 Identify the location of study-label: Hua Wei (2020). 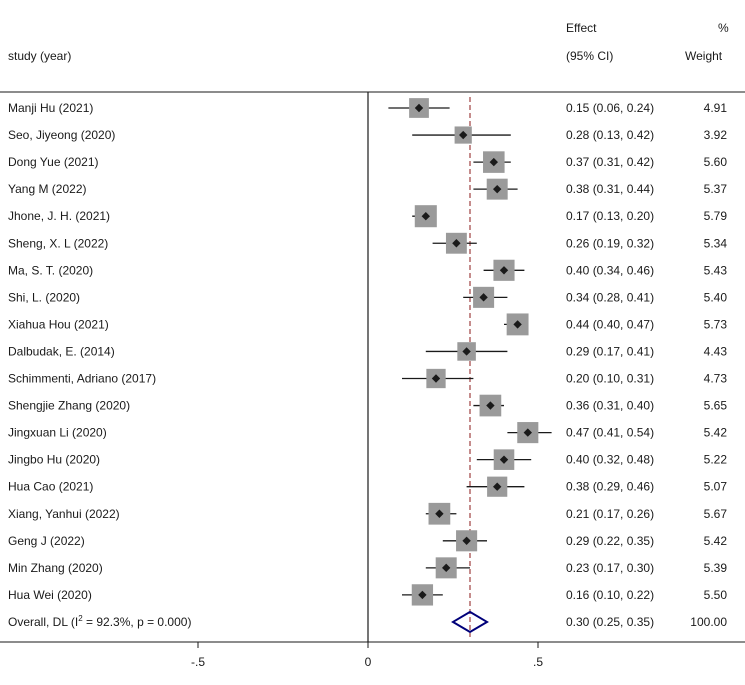
(50, 595).